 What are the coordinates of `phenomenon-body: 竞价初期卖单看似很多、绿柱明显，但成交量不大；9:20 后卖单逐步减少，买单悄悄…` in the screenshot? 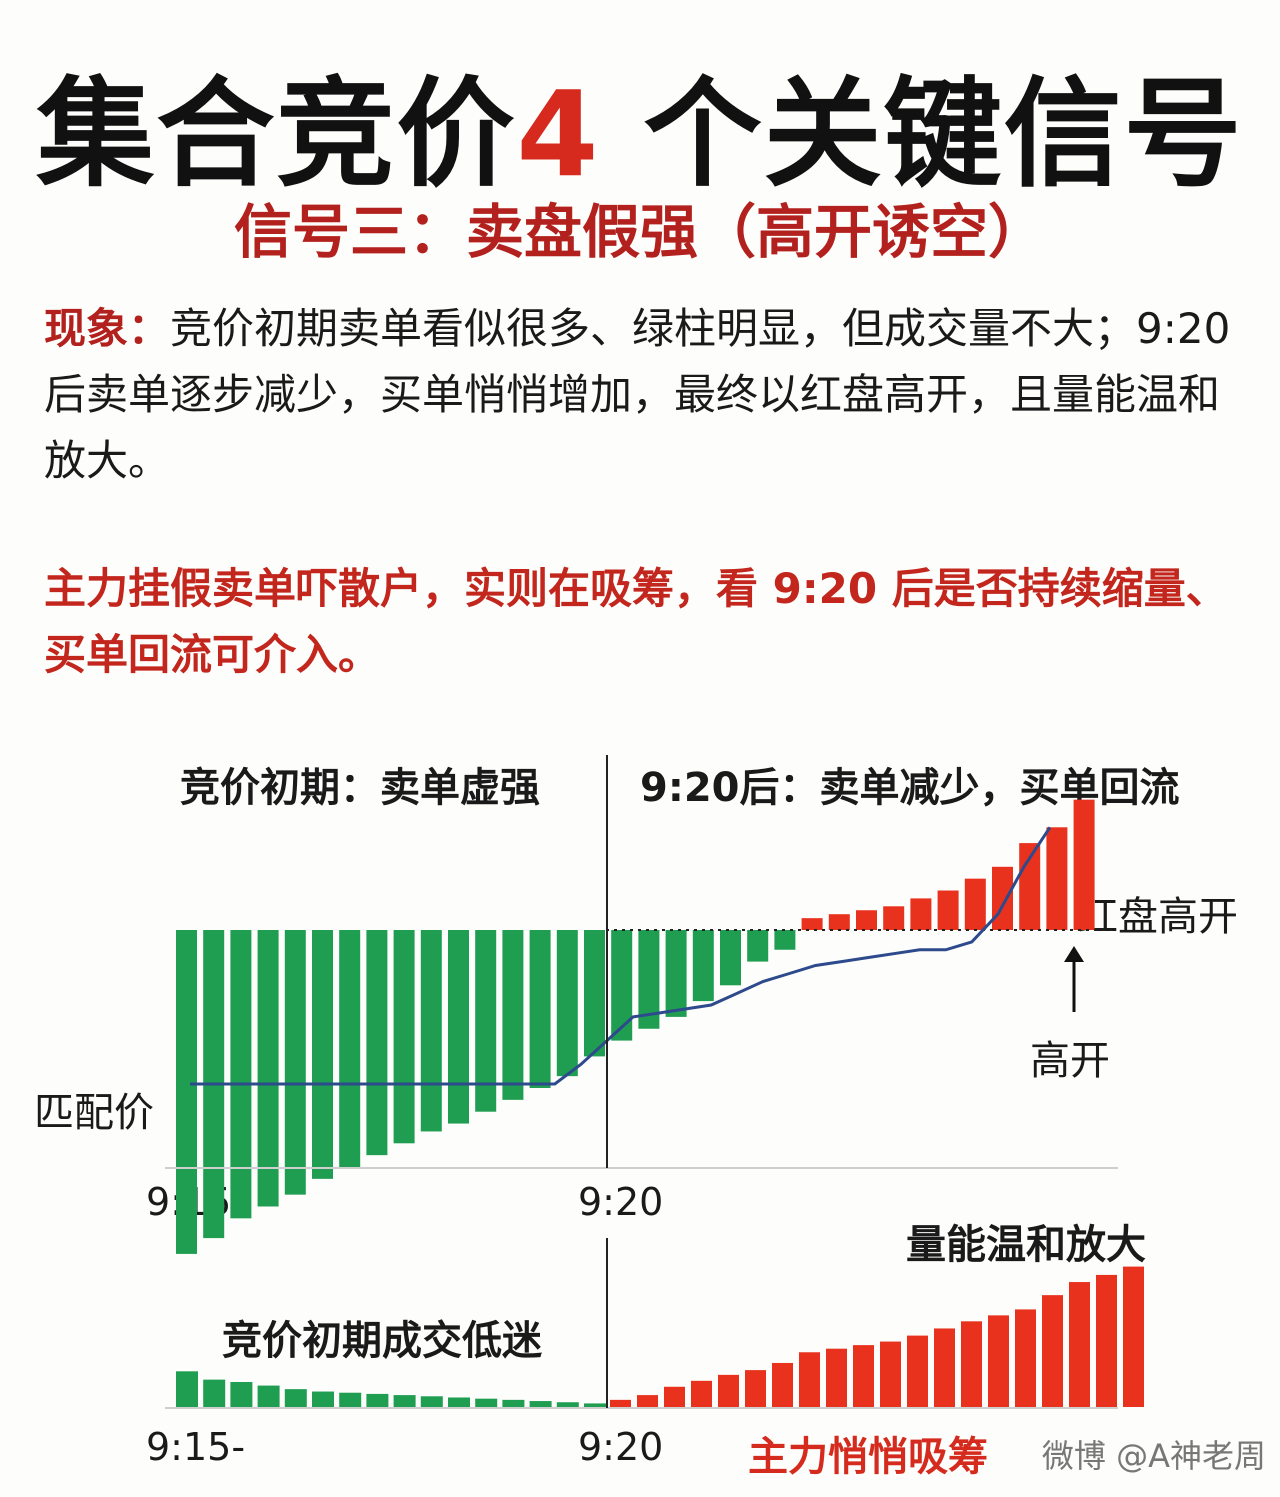 It's located at (637, 394).